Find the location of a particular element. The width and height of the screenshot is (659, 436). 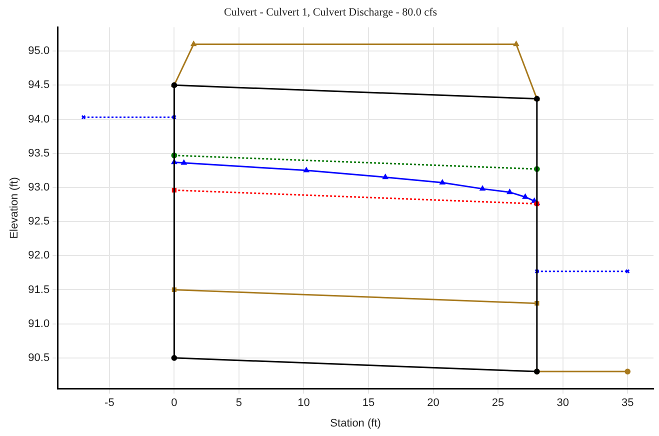

x-tick-label: 15 is located at coordinates (368, 403).